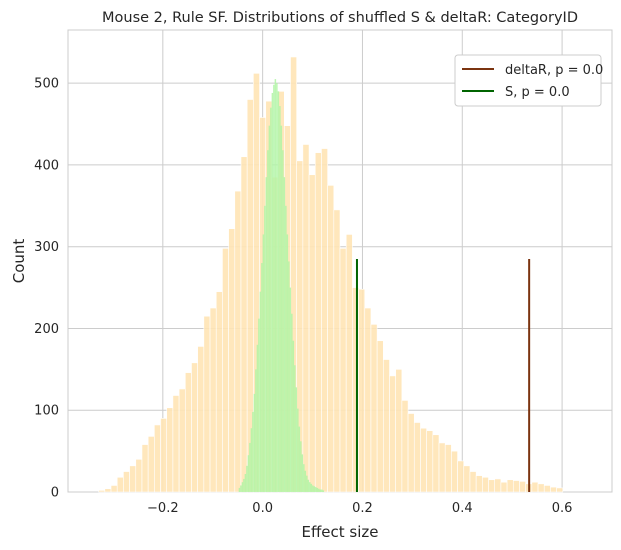 This screenshot has height=550, width=621. I want to click on legend-label-deltaR: deltaR, p = 0.0, so click(554, 70).